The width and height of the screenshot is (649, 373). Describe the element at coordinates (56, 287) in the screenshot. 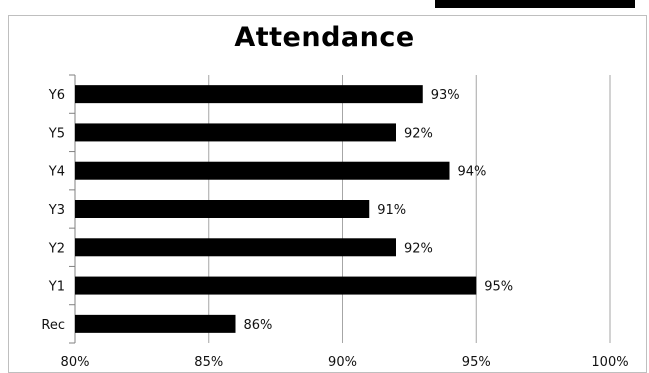

I see `y-category-label: Y1` at that location.